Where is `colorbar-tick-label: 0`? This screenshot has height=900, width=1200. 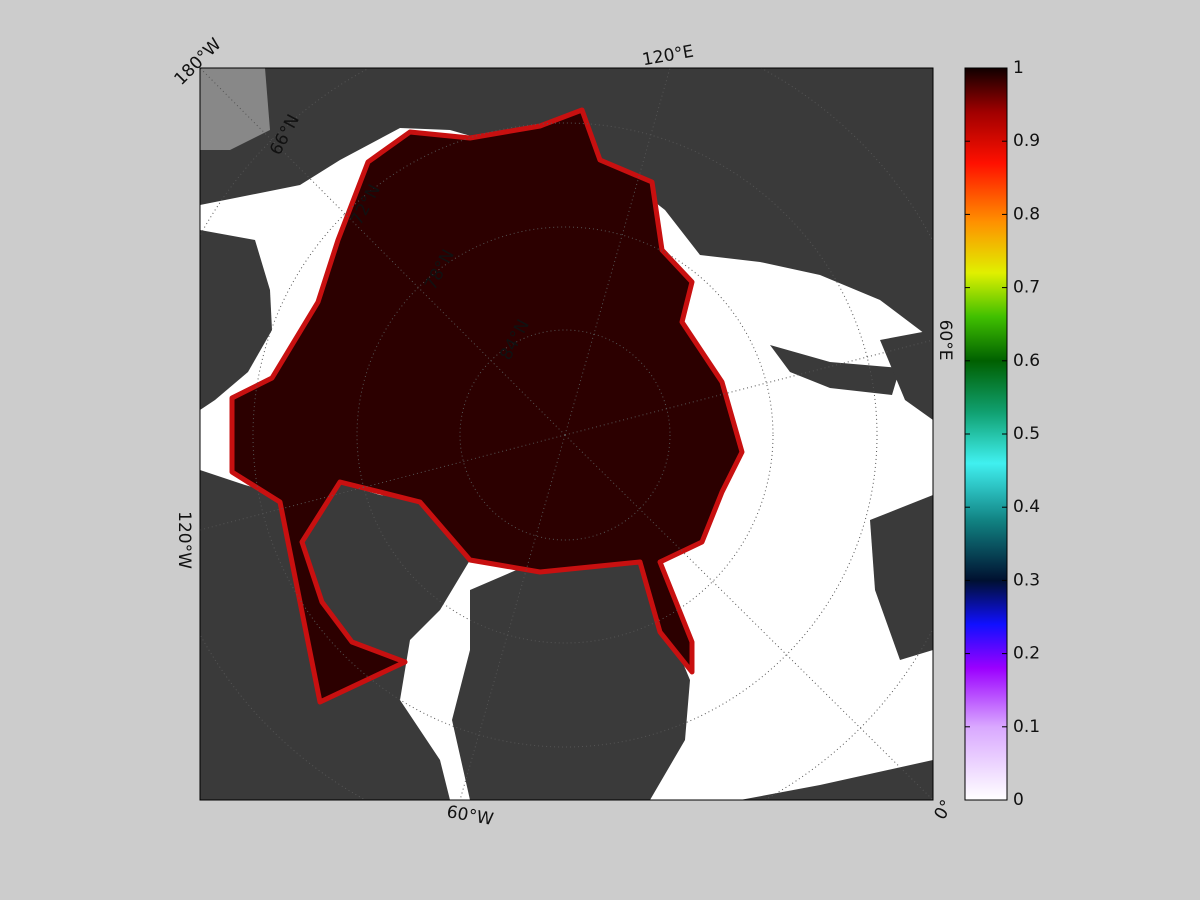
colorbar-tick-label: 0 is located at coordinates (1018, 800).